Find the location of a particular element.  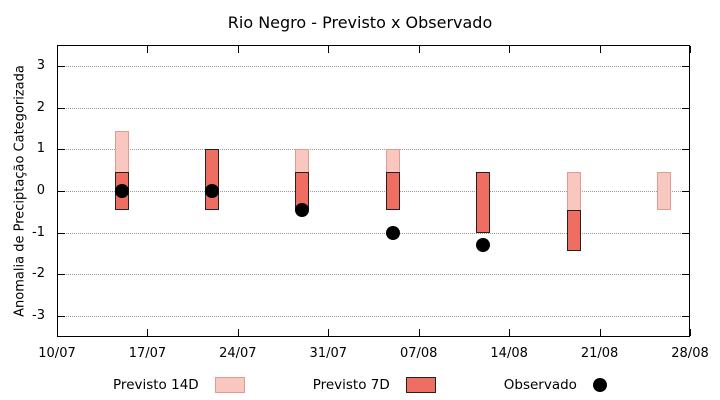

legend-item-previsto-7d: Previsto 7D is located at coordinates (374, 385).